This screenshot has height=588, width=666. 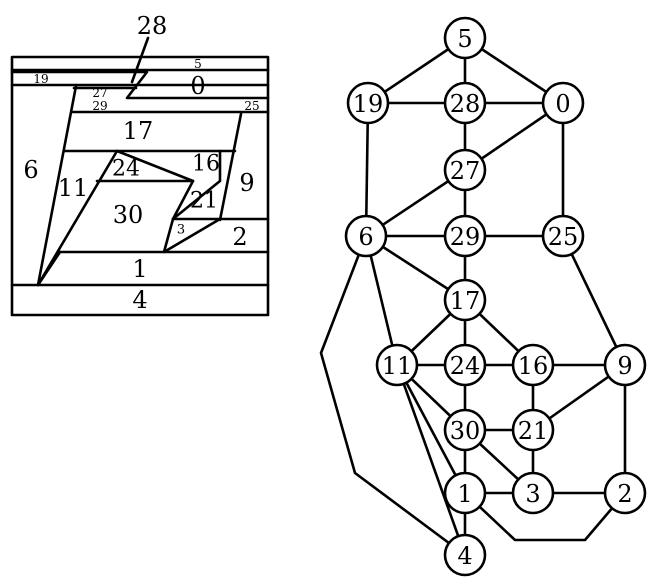 I want to click on node-label: 5, so click(x=464, y=39).